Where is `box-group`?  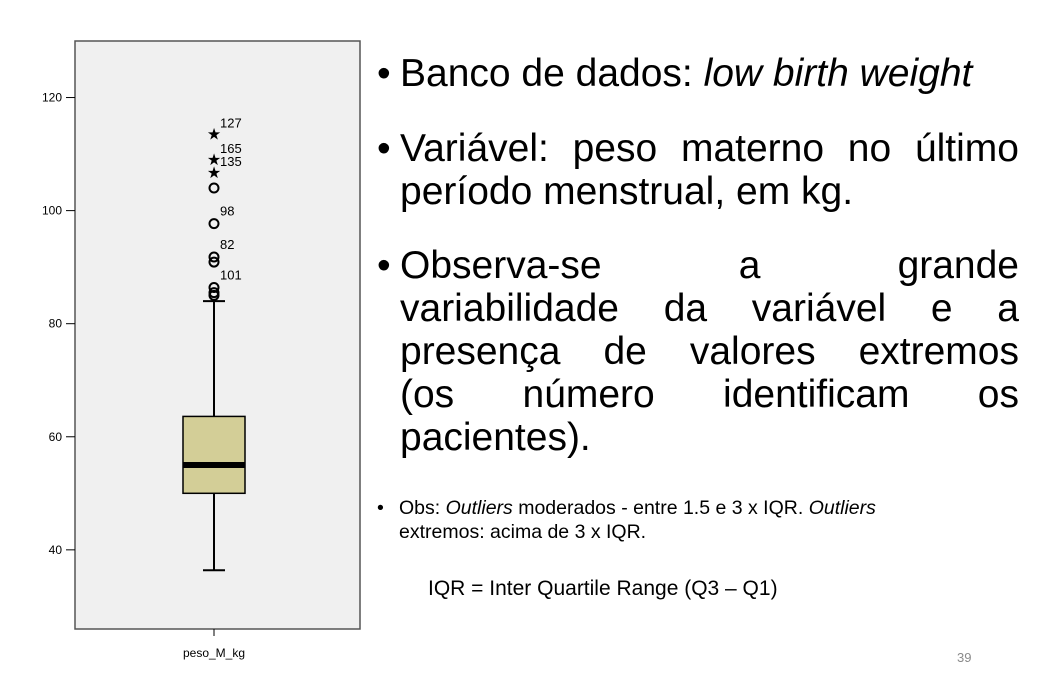 box-group is located at coordinates (214, 436).